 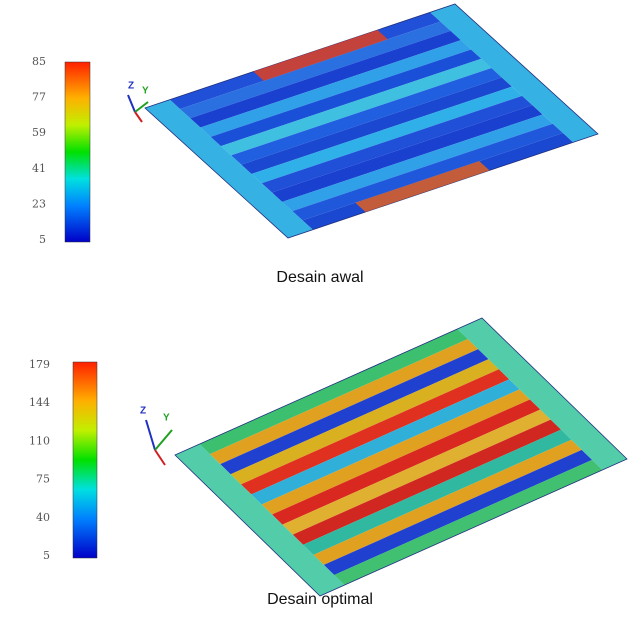 What do you see at coordinates (43, 479) in the screenshot?
I see `colorbar-tick-label: 75` at bounding box center [43, 479].